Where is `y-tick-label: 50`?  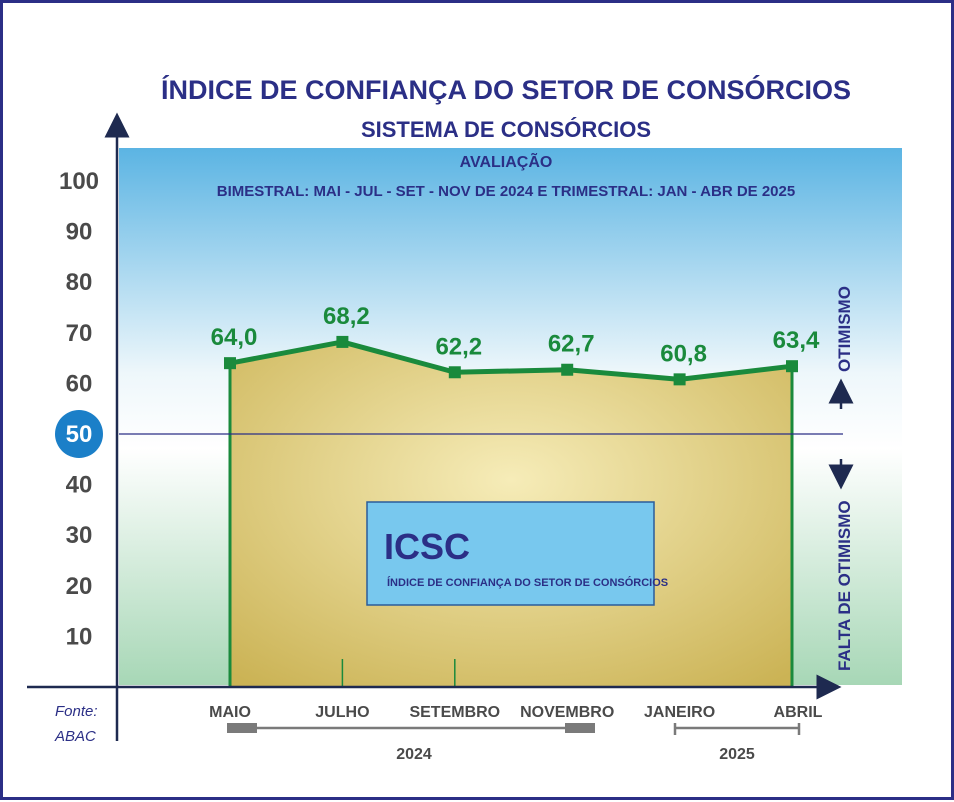 y-tick-label: 50 is located at coordinates (79, 434).